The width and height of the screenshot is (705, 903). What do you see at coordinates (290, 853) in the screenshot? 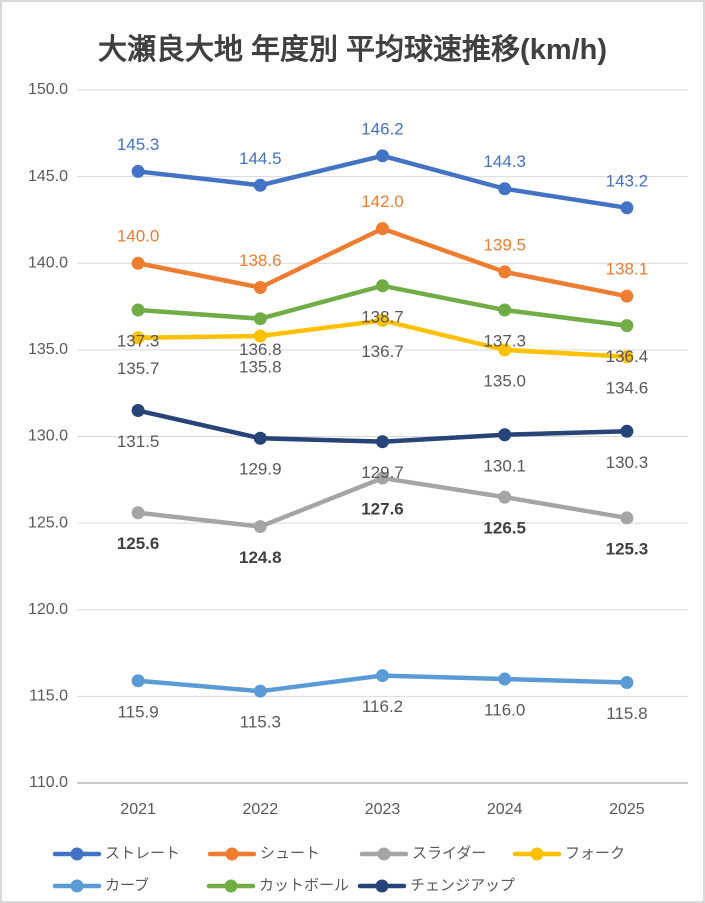
I see `legend-label-shoot: シュート` at bounding box center [290, 853].